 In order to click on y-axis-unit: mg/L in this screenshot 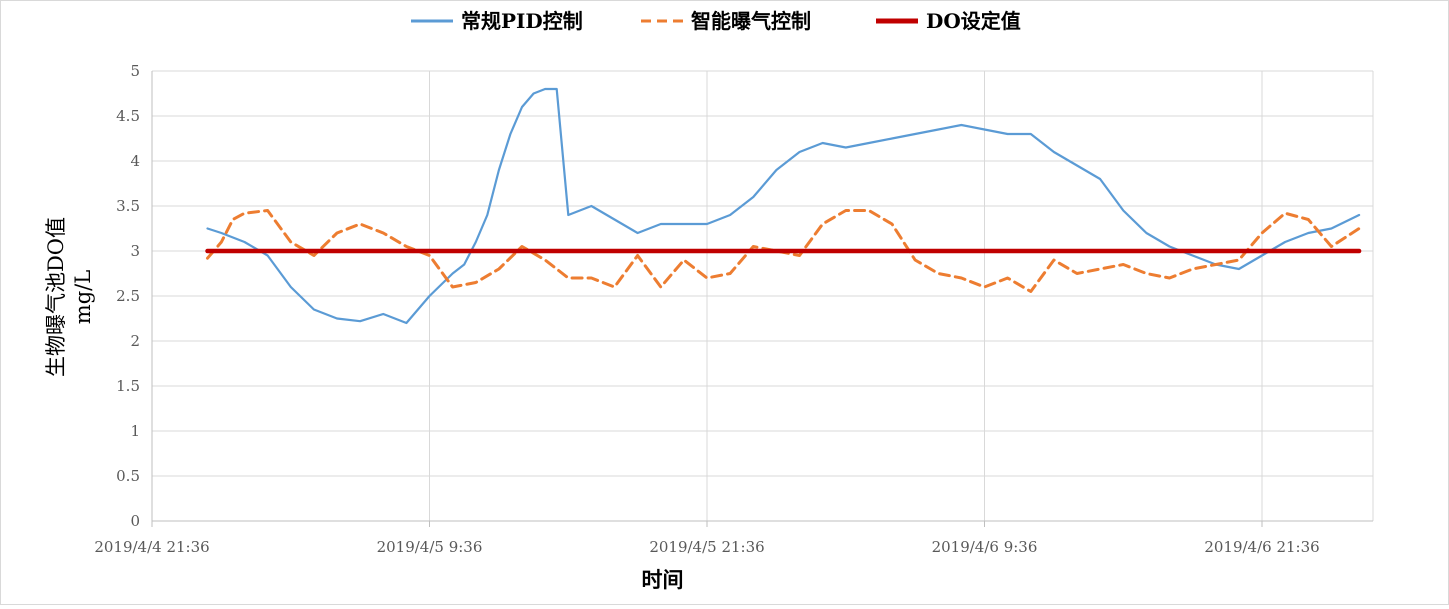, I will do `click(83, 297)`.